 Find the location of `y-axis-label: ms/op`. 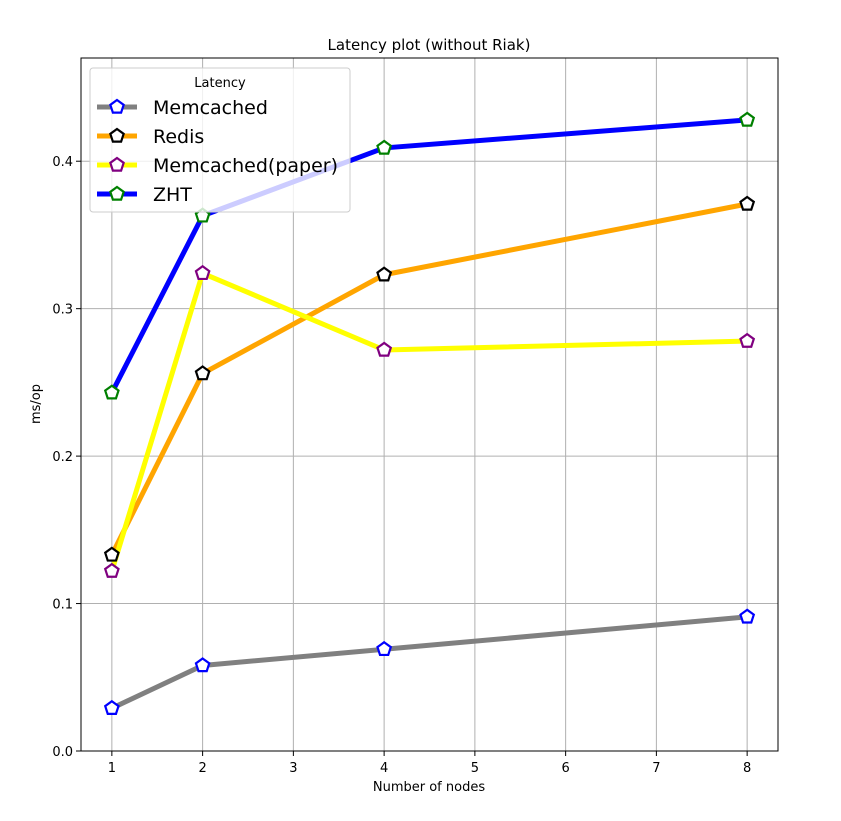

y-axis-label: ms/op is located at coordinates (36, 404).